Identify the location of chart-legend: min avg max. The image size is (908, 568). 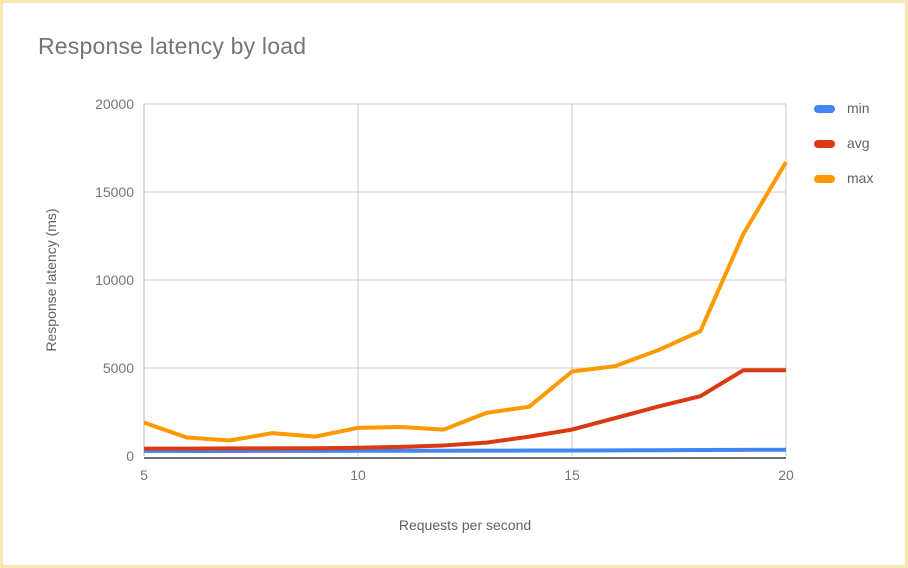
(843, 150).